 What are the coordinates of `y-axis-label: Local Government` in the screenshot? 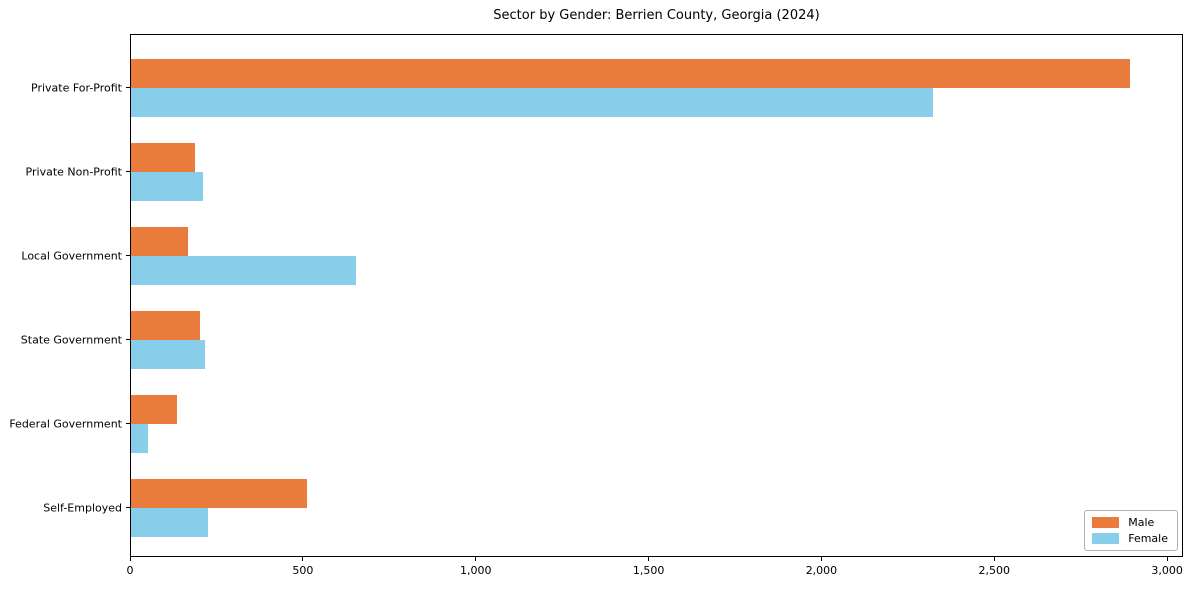 It's located at (71, 256).